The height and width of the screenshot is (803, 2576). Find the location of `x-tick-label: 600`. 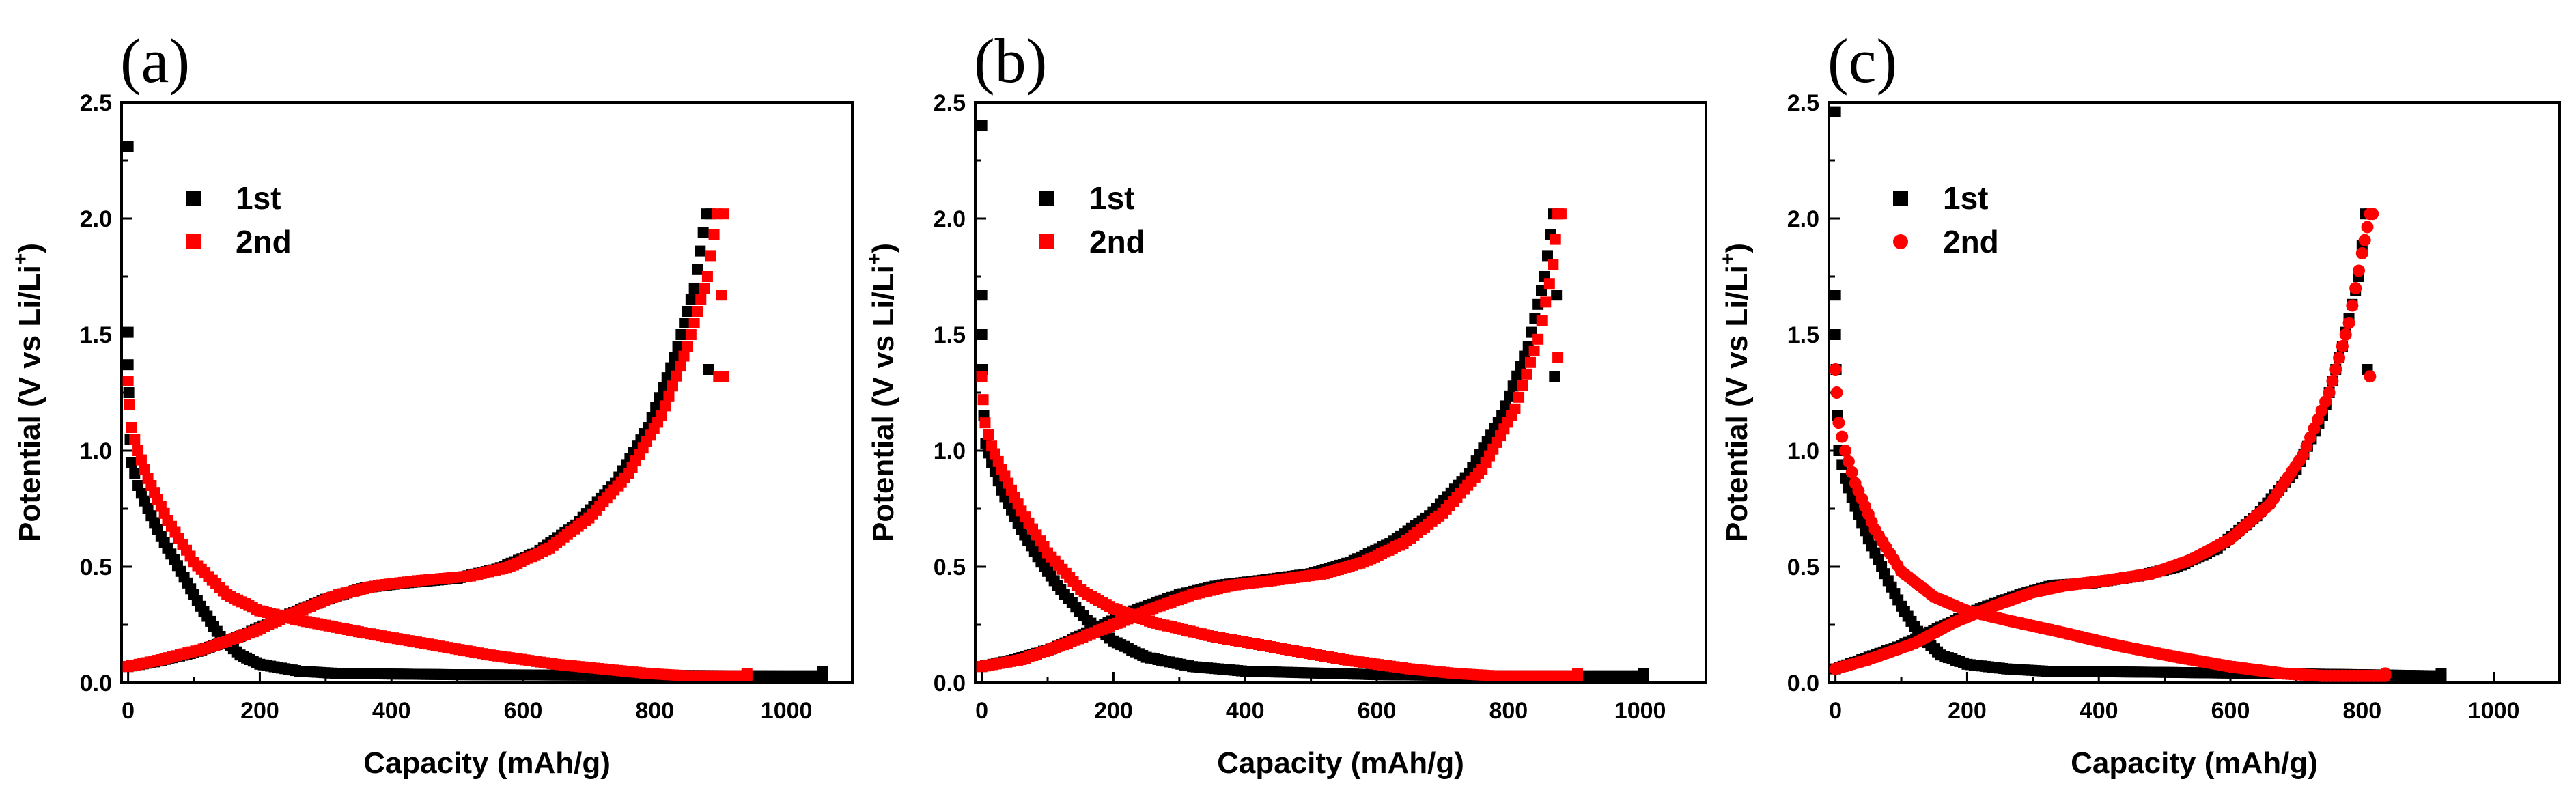

x-tick-label: 600 is located at coordinates (2230, 711).